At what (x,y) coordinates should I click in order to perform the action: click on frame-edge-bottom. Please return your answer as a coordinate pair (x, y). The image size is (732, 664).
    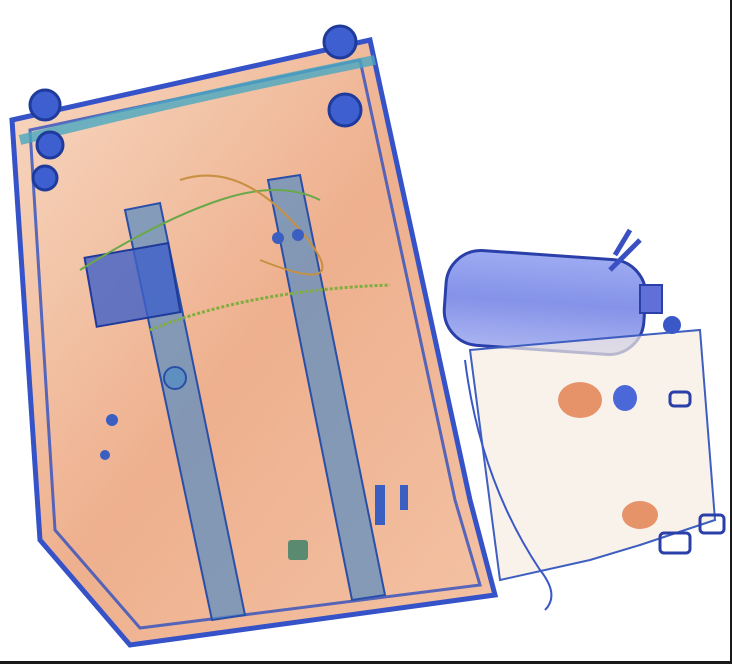
    Looking at the image, I should click on (366, 662).